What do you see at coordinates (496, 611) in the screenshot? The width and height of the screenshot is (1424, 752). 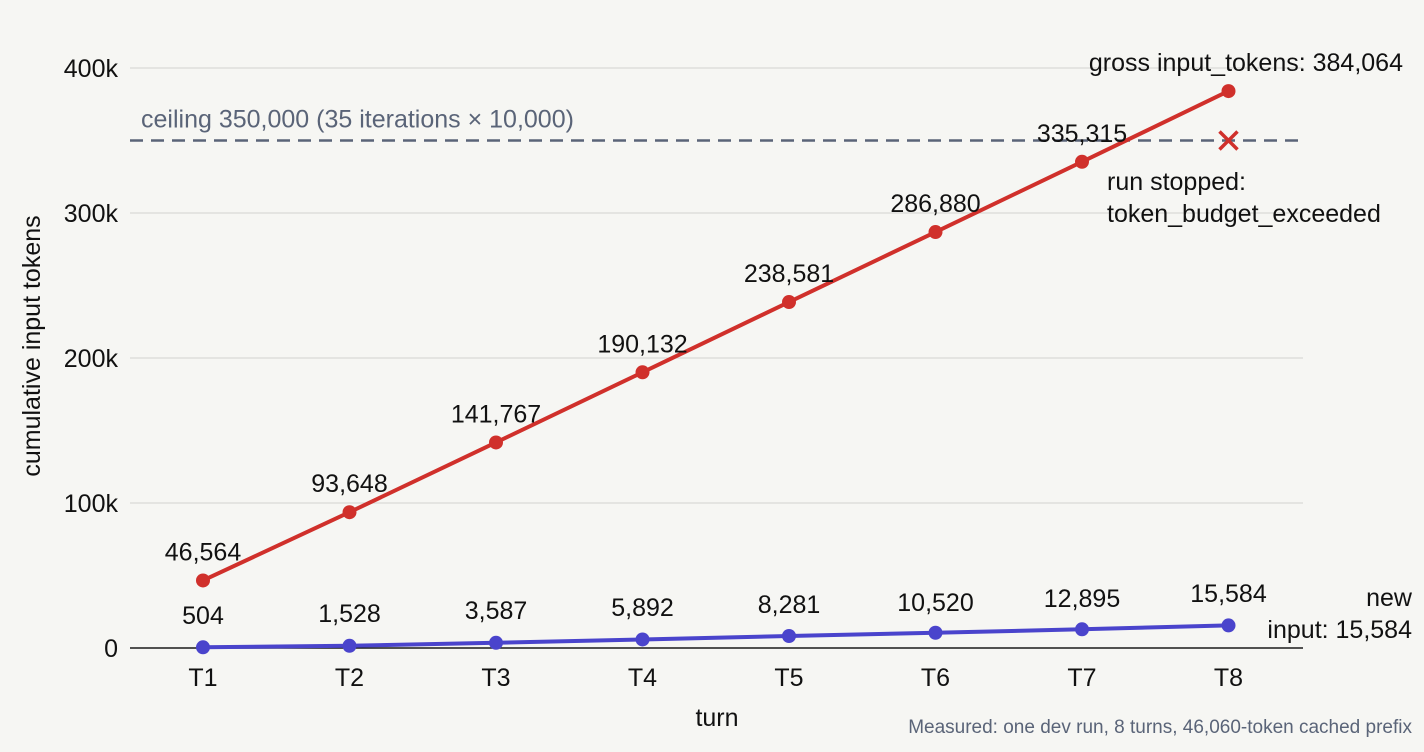 I see `data-label: 3,587` at bounding box center [496, 611].